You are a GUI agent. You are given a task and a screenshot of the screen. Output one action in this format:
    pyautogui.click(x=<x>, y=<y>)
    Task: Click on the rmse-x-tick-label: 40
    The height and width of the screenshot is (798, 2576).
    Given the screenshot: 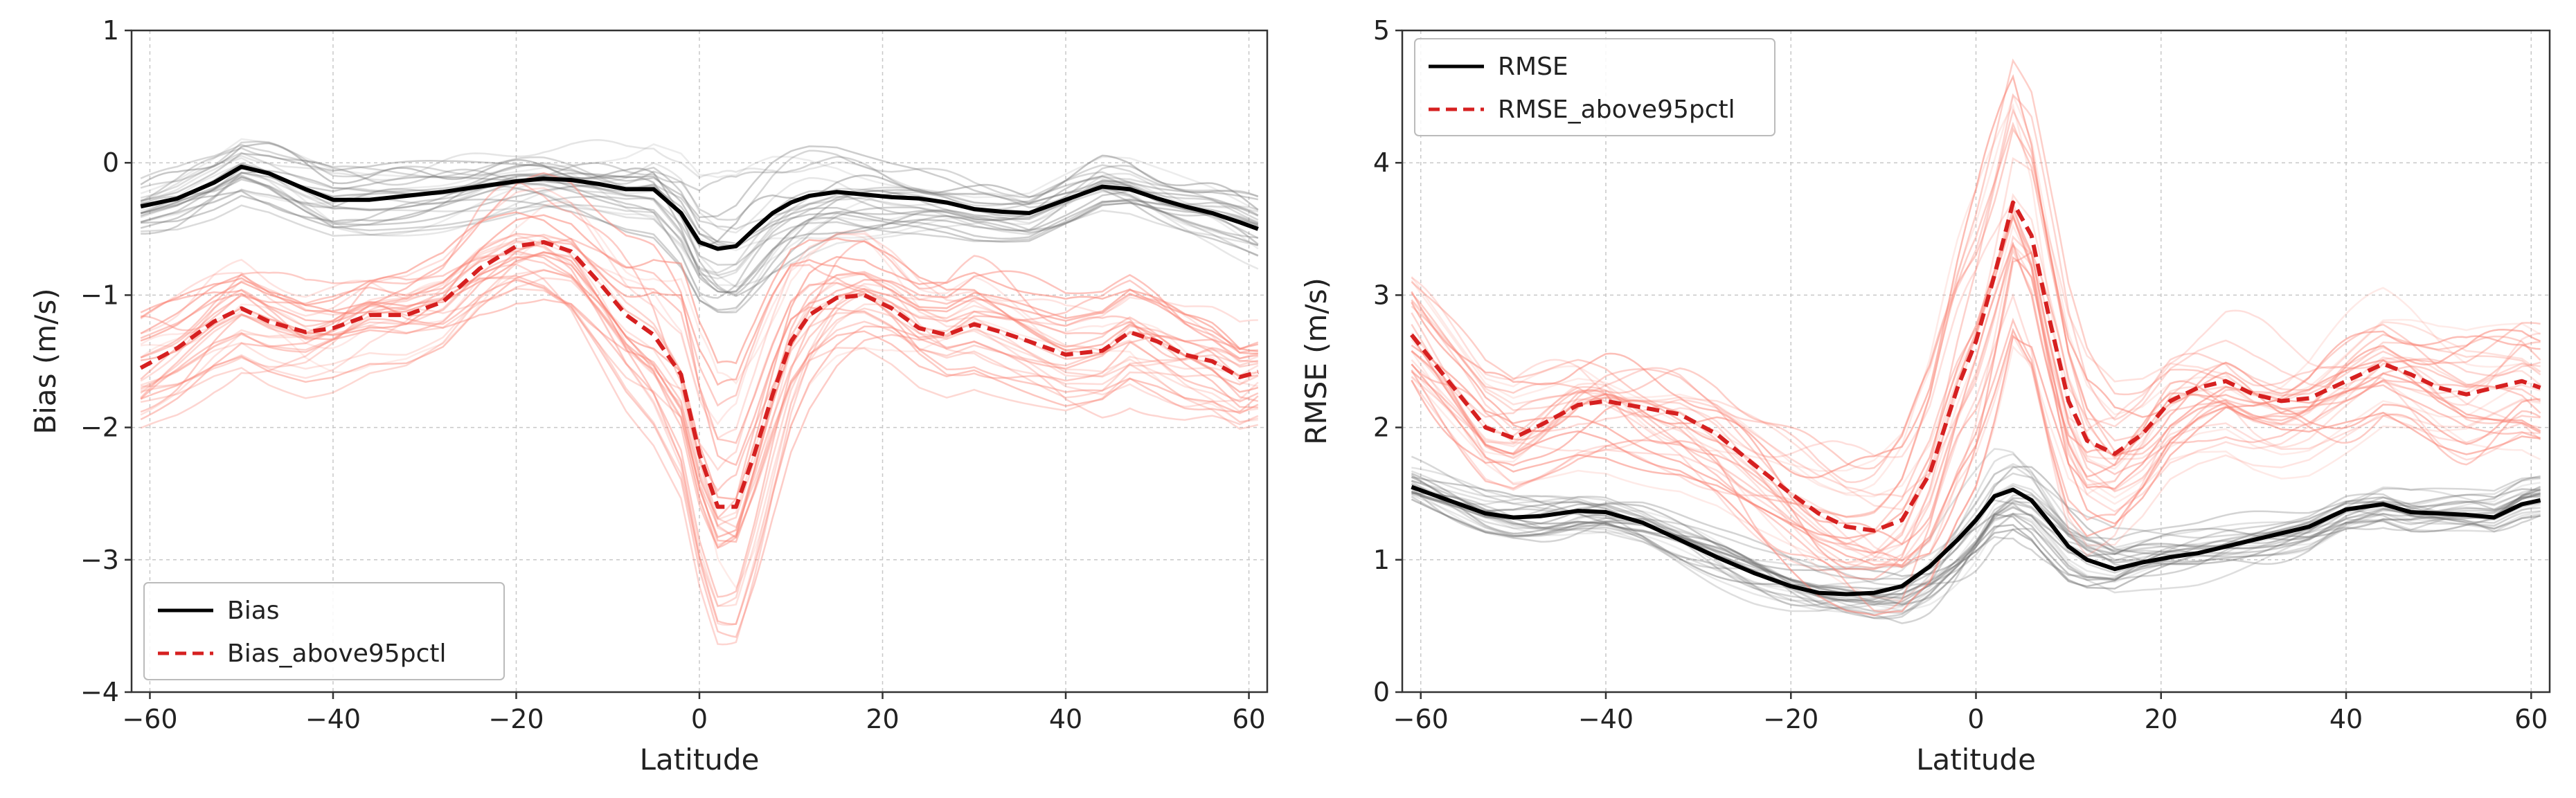 What is the action you would take?
    pyautogui.click(x=2346, y=719)
    